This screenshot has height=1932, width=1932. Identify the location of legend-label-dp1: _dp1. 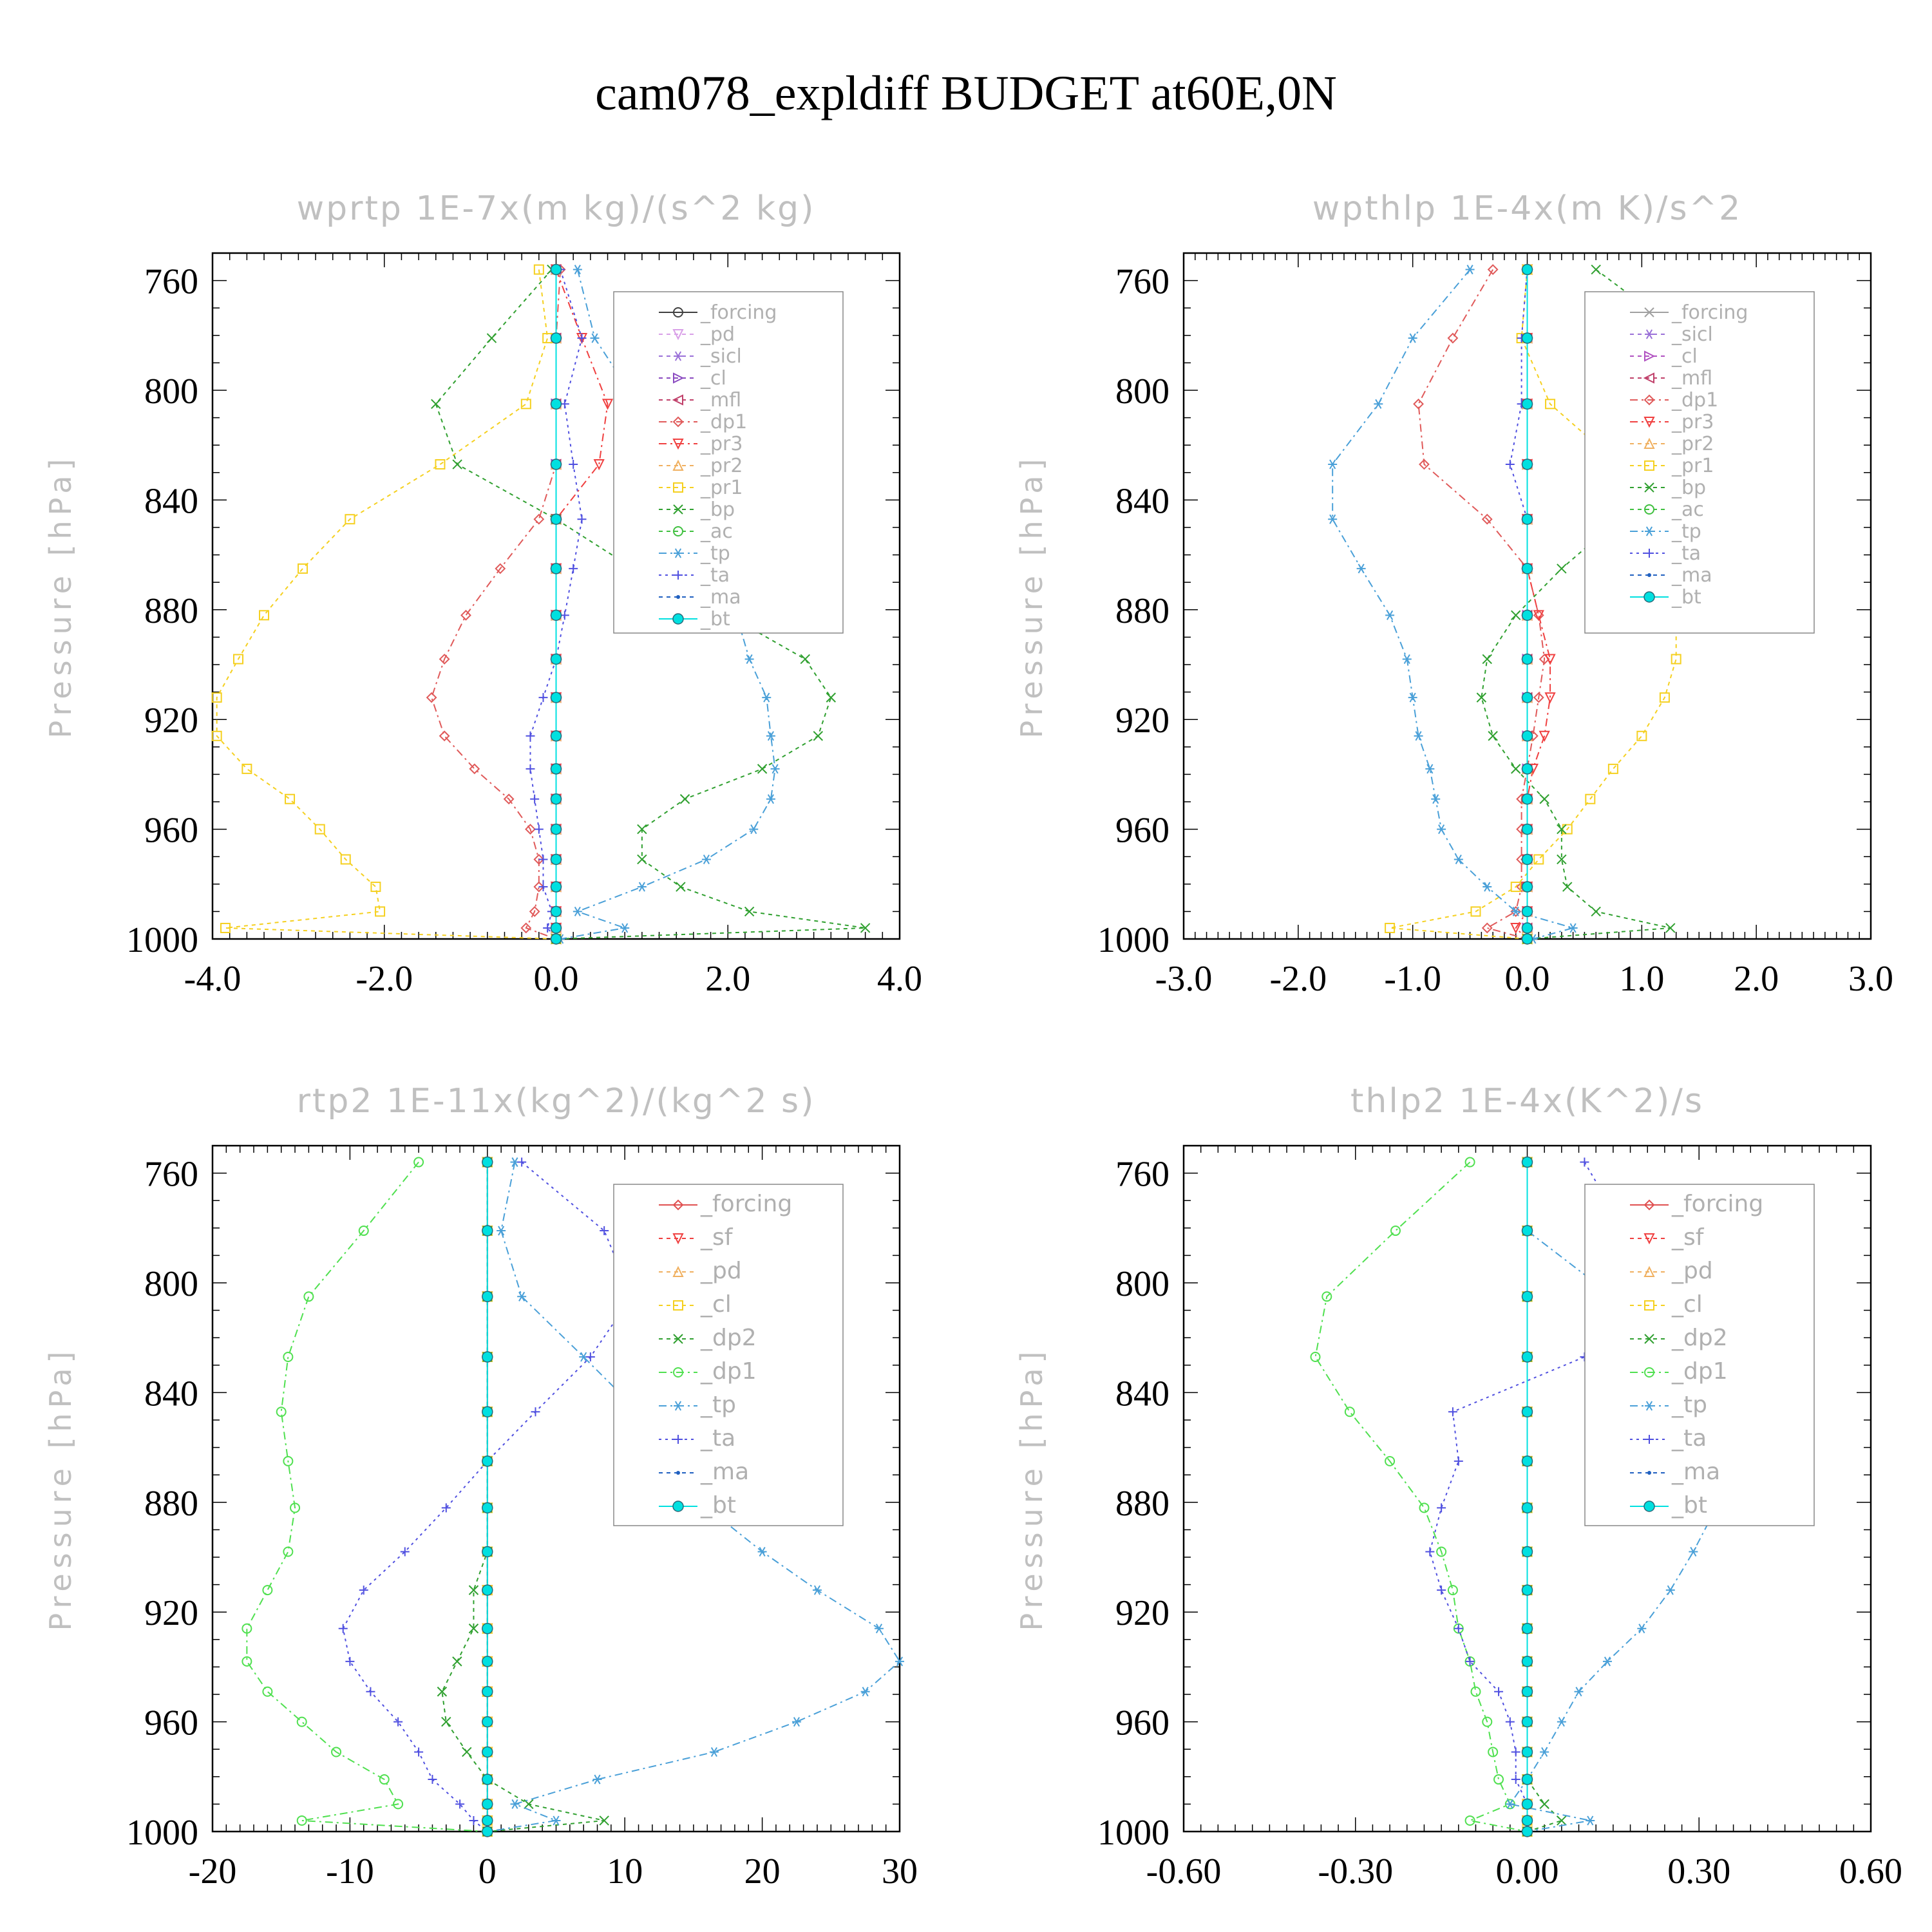
(723, 422).